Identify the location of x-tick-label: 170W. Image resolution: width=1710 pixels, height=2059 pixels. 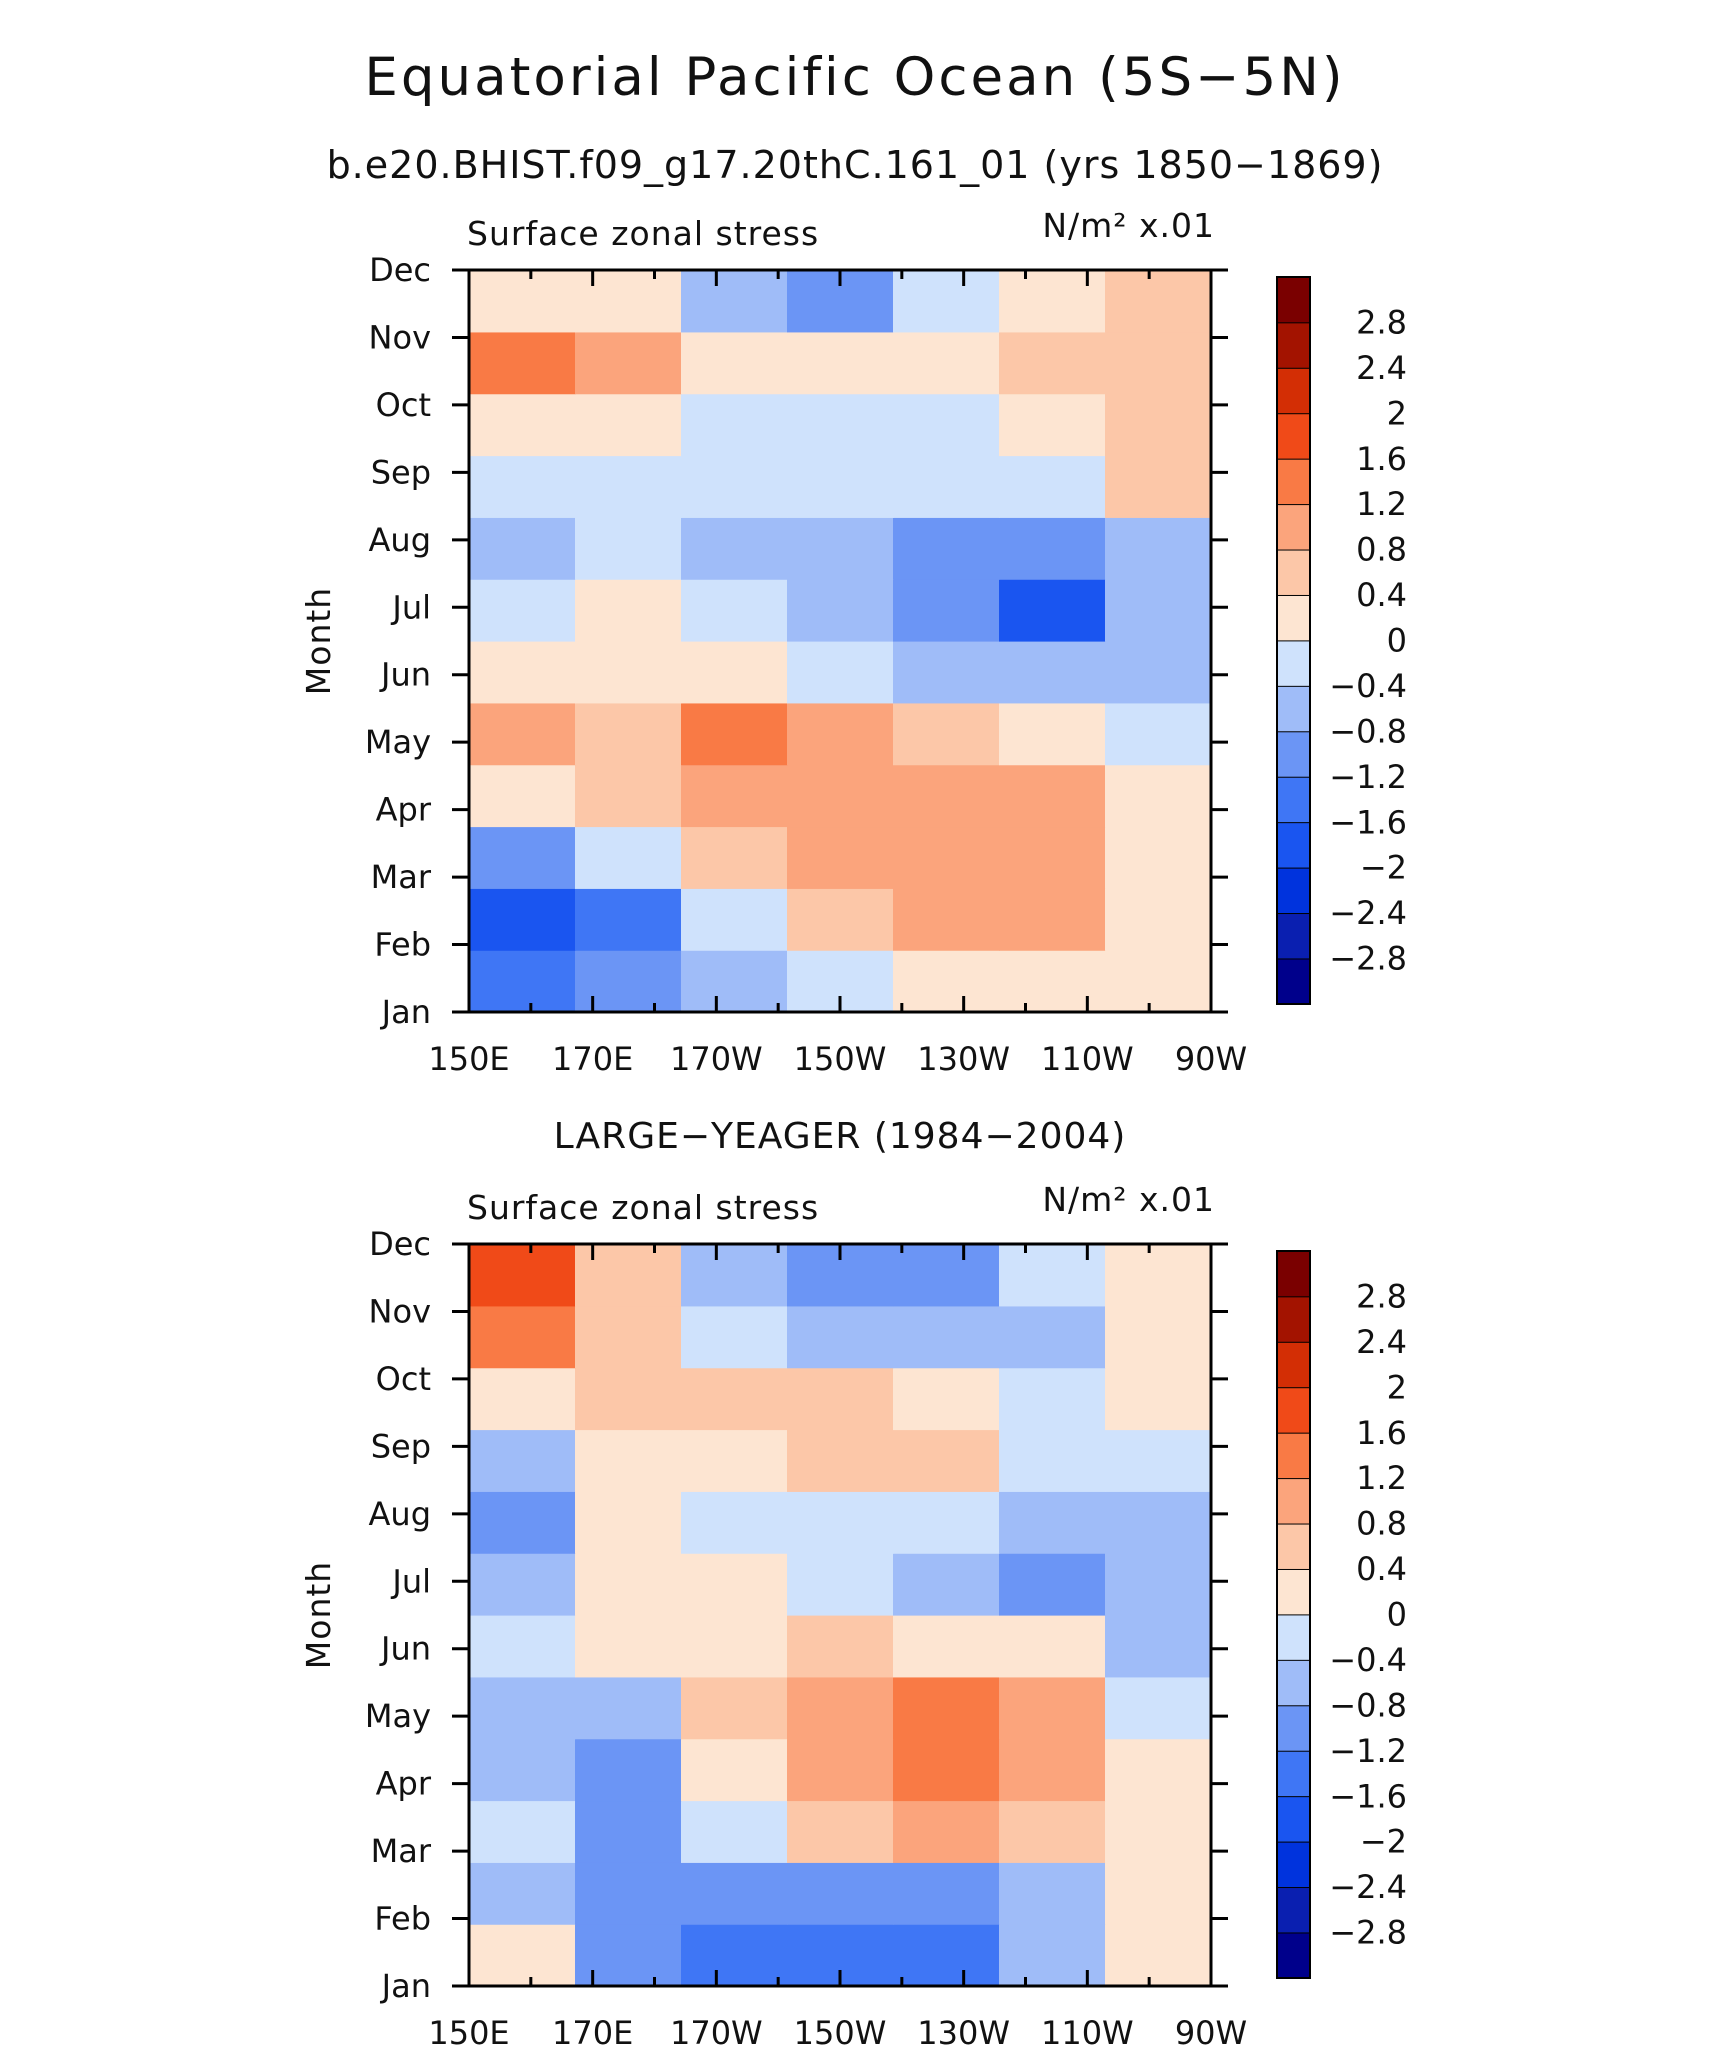
(716, 2033).